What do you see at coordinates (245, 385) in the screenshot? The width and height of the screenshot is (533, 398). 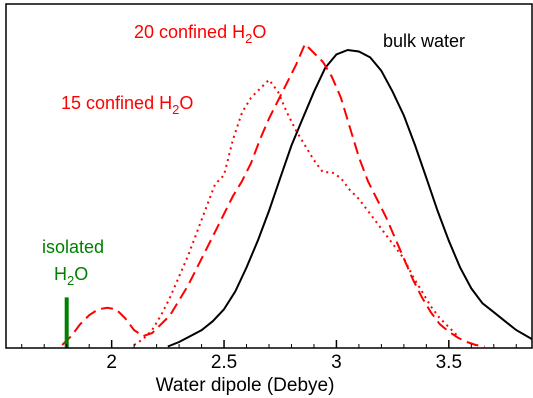 I see `x-axis-label: Water dipole (Debye)` at bounding box center [245, 385].